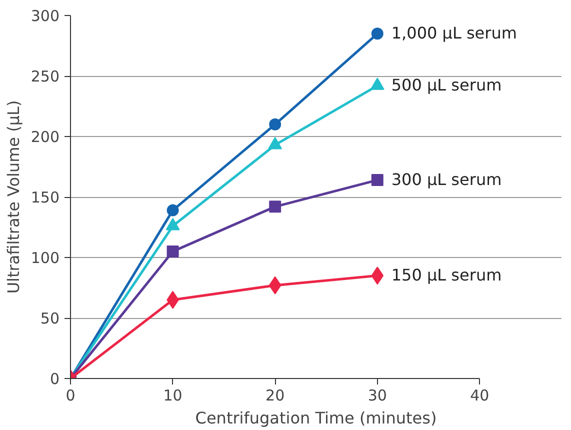 The width and height of the screenshot is (571, 430). What do you see at coordinates (446, 85) in the screenshot?
I see `series-label: 500 µL serum` at bounding box center [446, 85].